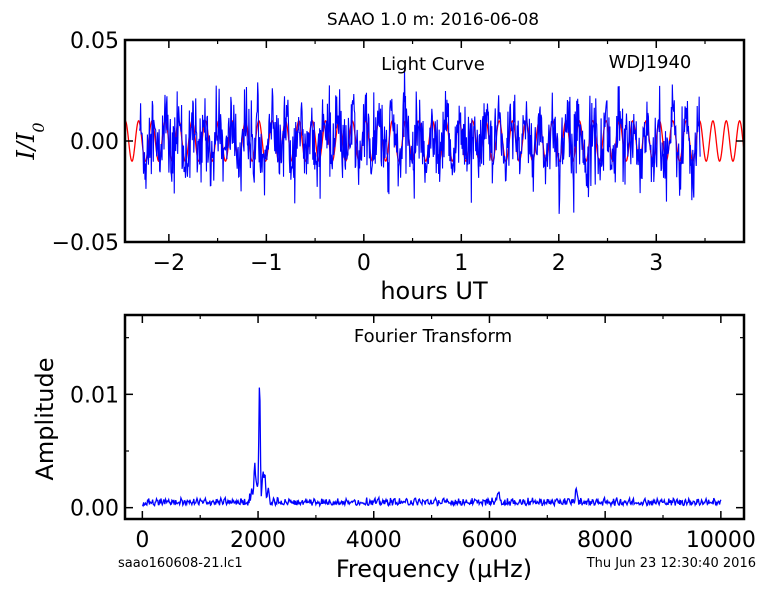 This screenshot has width=773, height=593. Describe the element at coordinates (266, 263) in the screenshot. I see `lc-x-tick-label: −1` at that location.